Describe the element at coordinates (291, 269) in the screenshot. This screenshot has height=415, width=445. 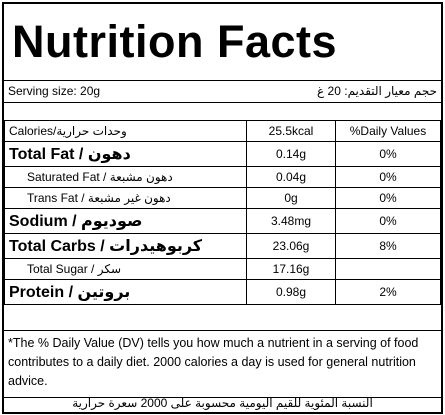
I see `cell: 17.16g` at that location.